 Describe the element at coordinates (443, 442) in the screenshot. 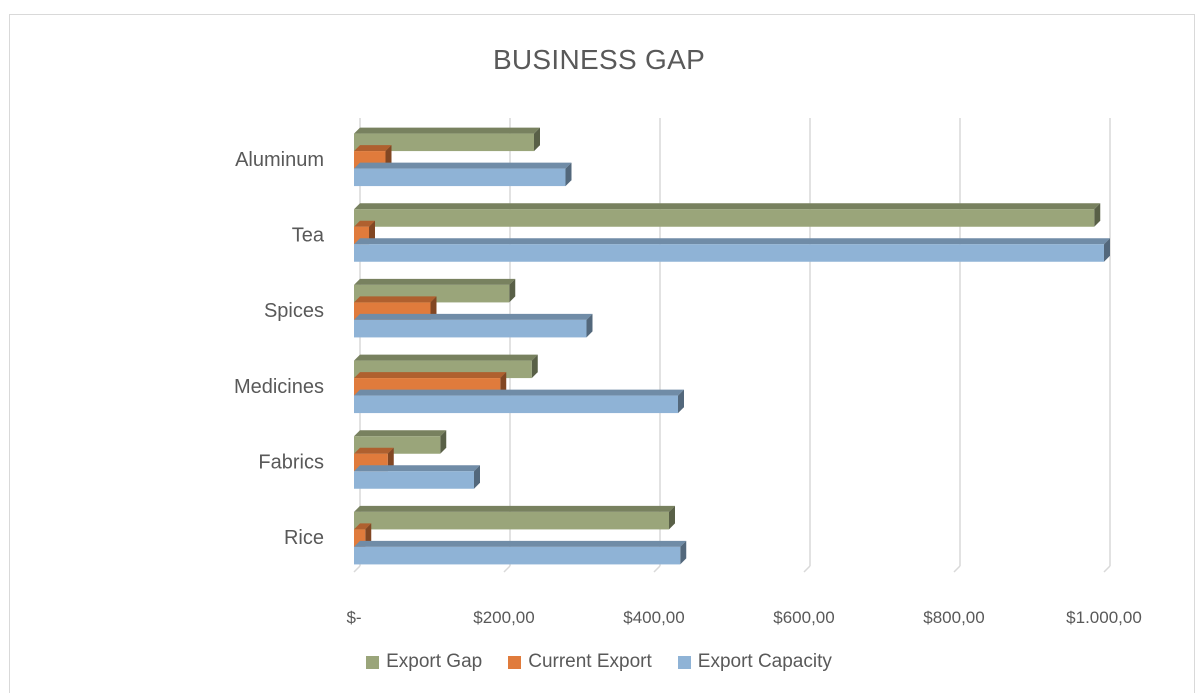

I see `bar-side-export-gap-fabrics` at that location.